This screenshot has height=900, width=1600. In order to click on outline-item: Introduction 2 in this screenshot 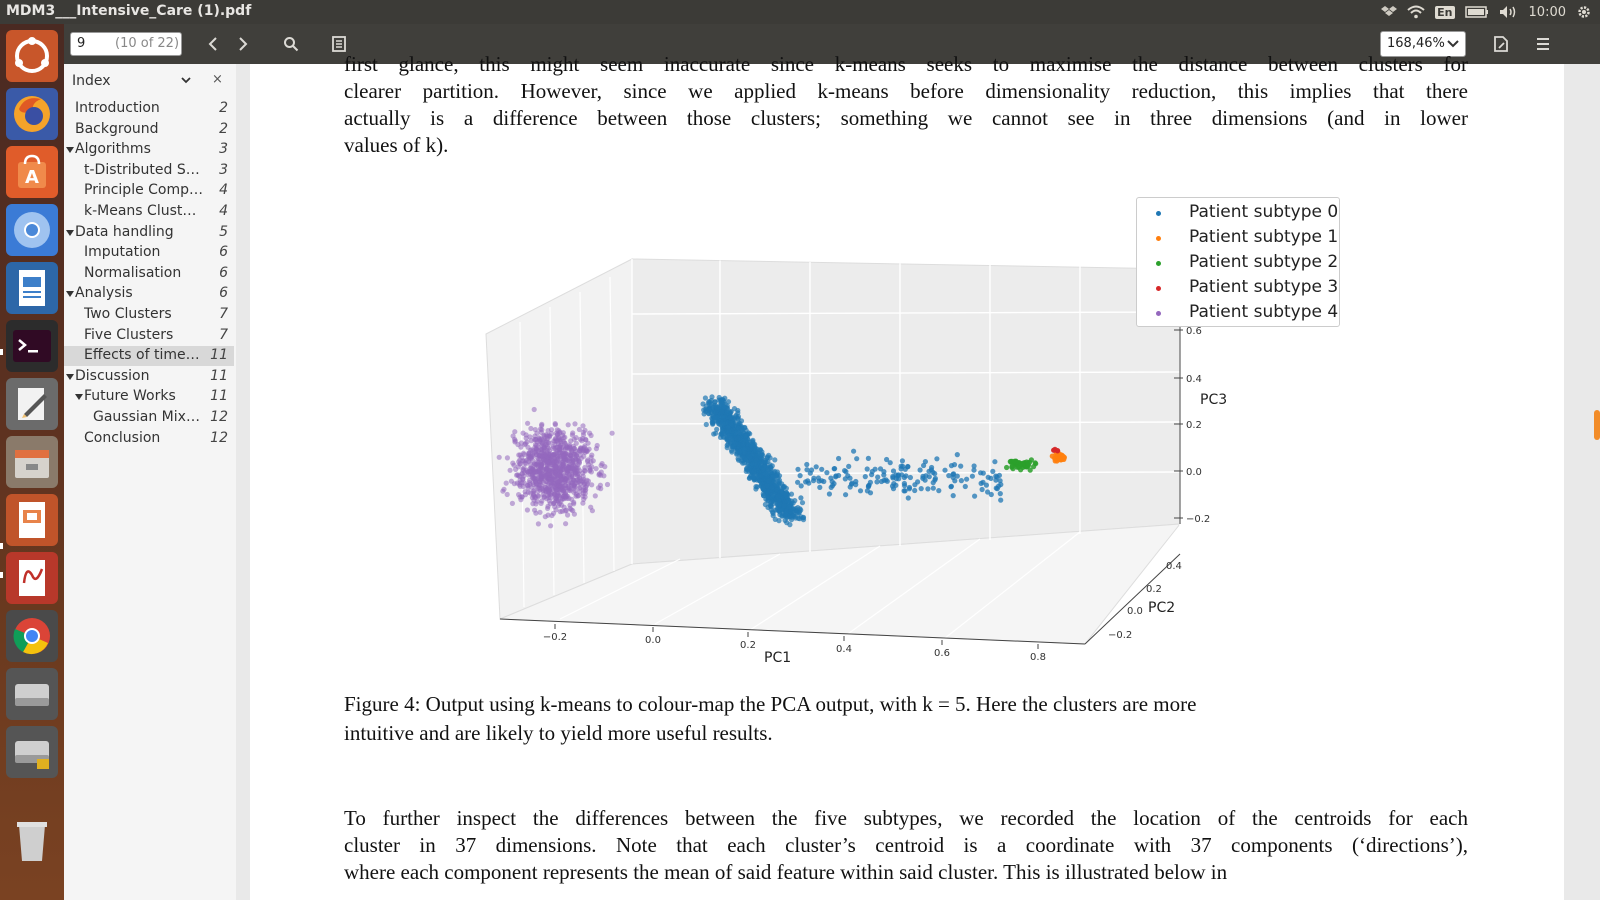, I will do `click(149, 109)`.